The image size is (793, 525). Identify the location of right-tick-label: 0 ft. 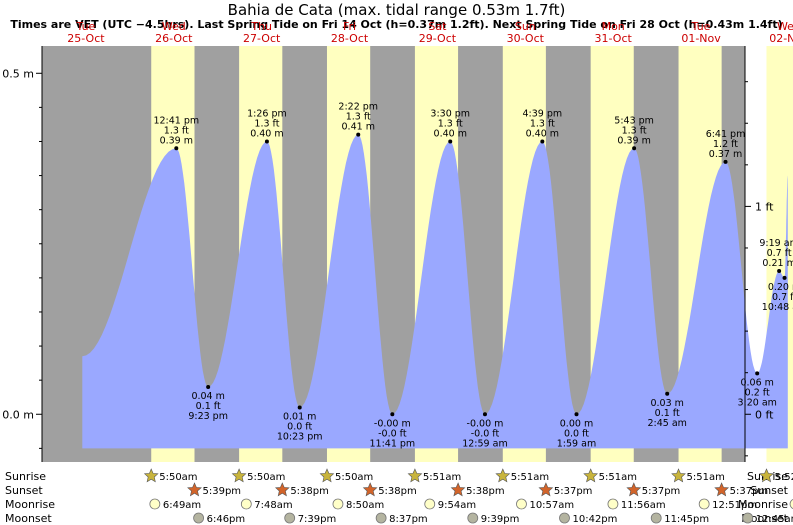
(764, 414).